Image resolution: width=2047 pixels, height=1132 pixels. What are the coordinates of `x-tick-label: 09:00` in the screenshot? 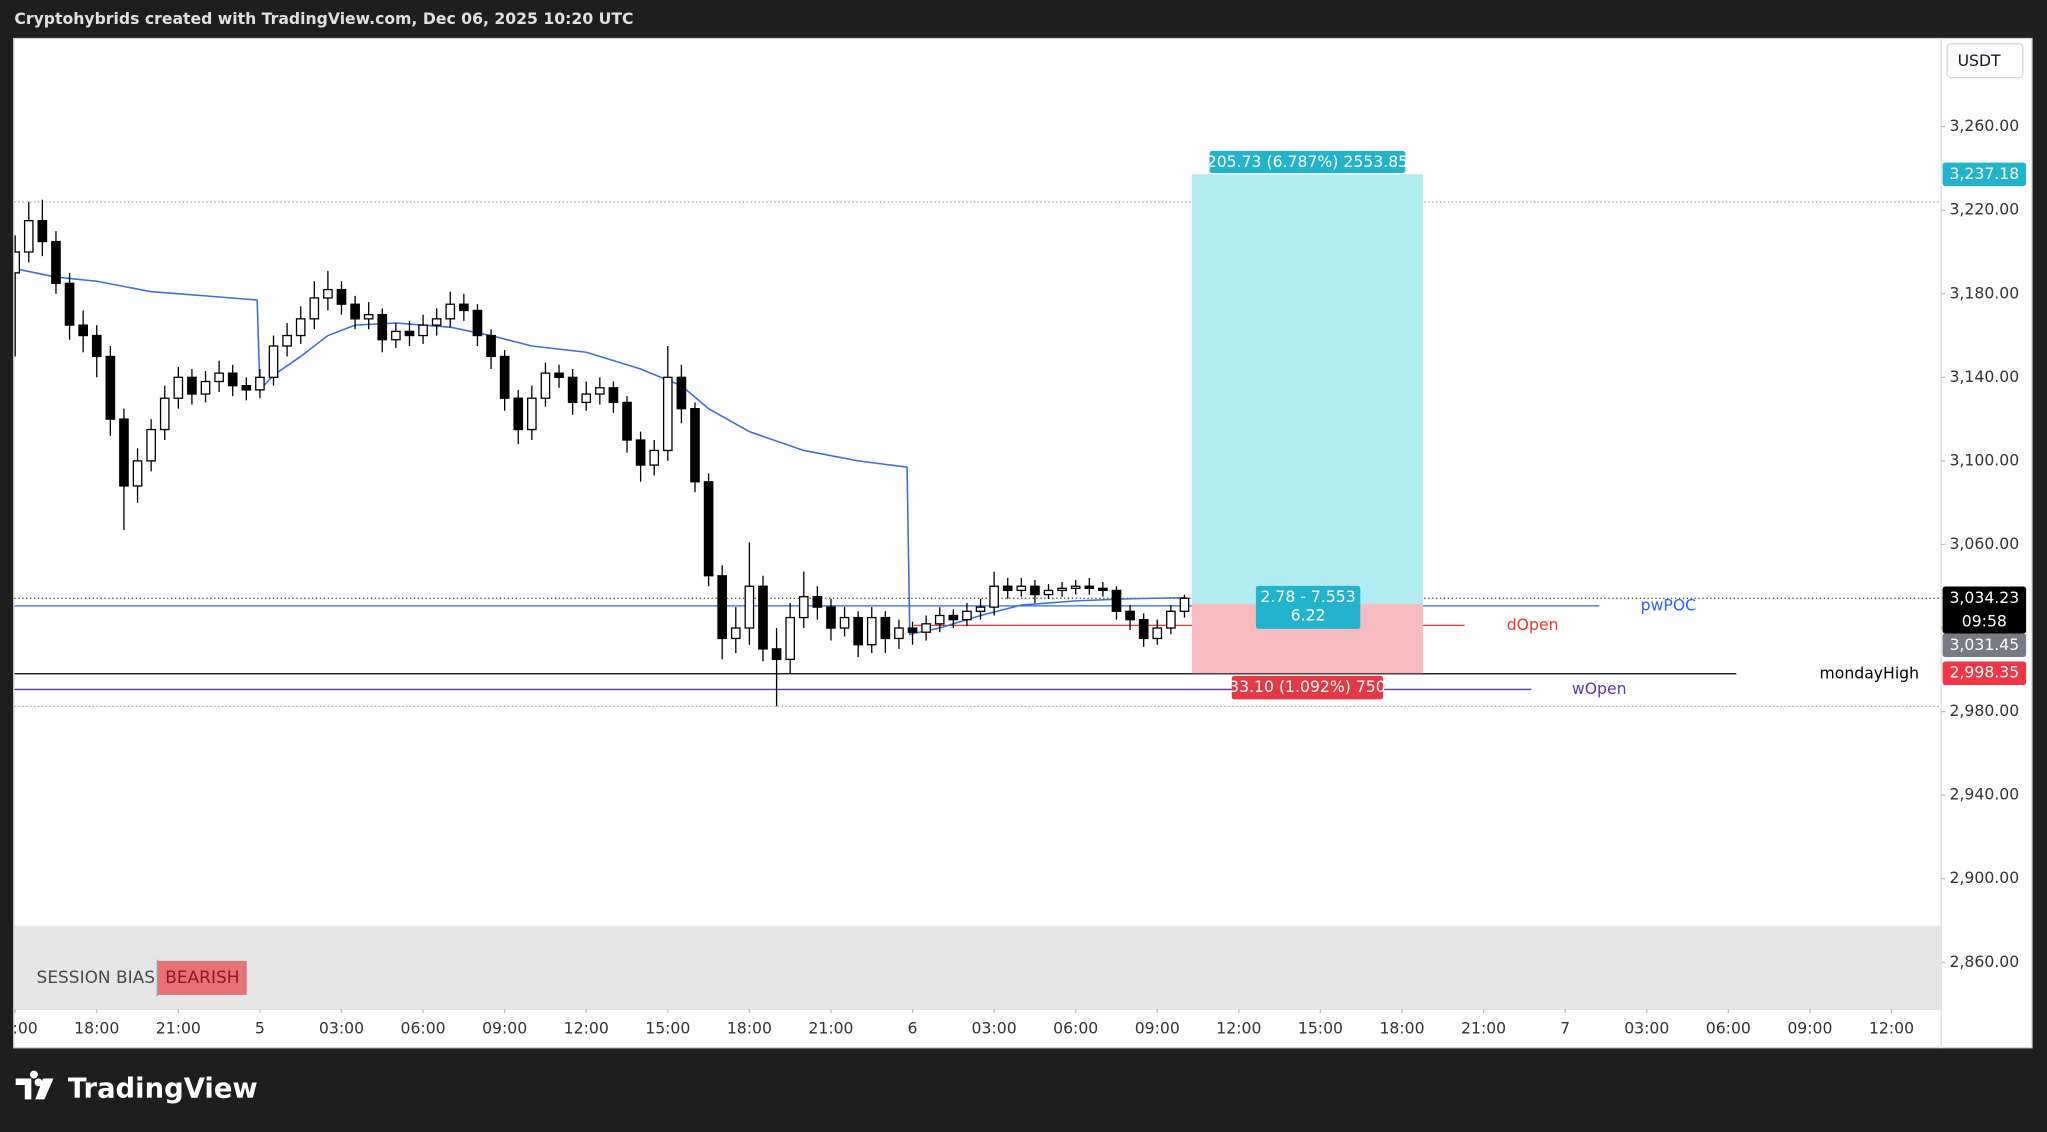 It's located at (1157, 1027).